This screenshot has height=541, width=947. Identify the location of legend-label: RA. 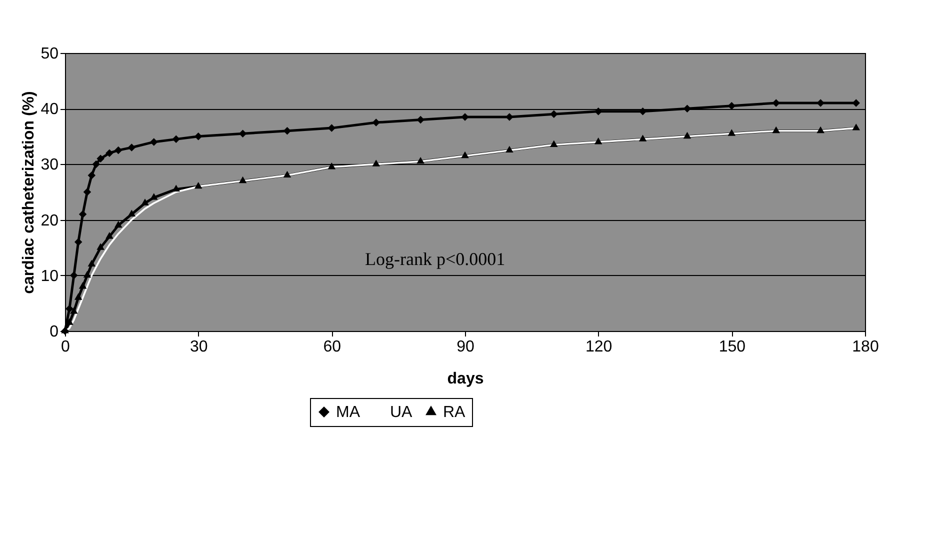
(454, 412).